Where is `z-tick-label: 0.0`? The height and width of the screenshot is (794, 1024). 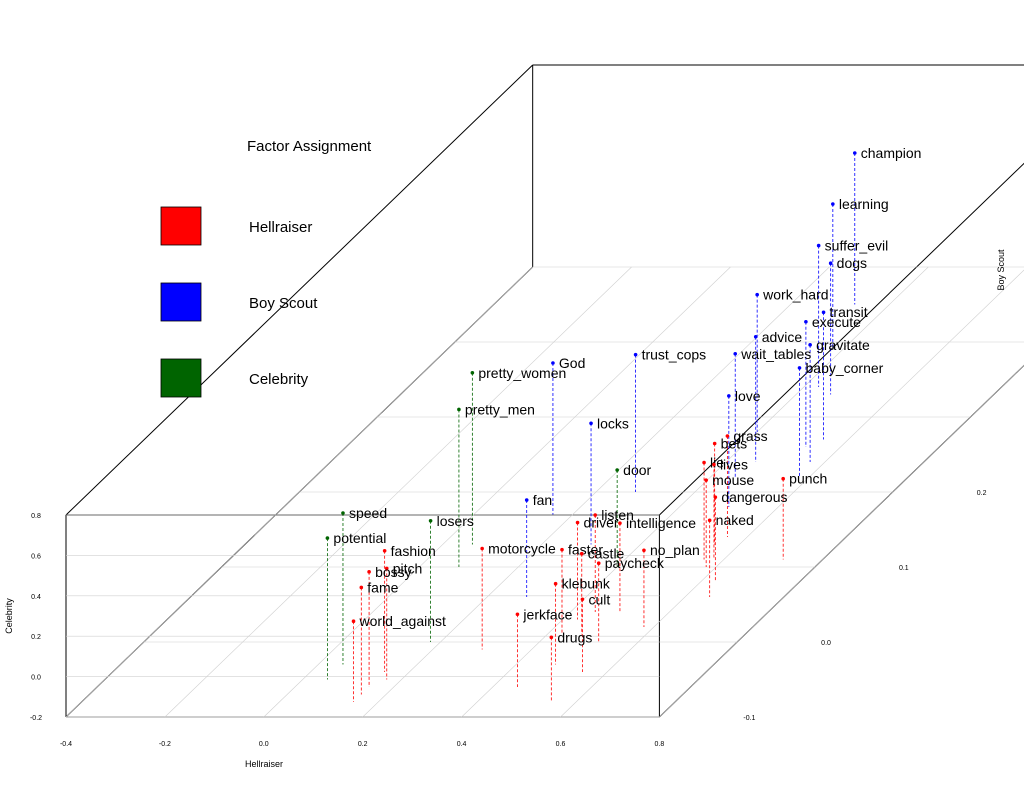
z-tick-label: 0.0 is located at coordinates (36, 678).